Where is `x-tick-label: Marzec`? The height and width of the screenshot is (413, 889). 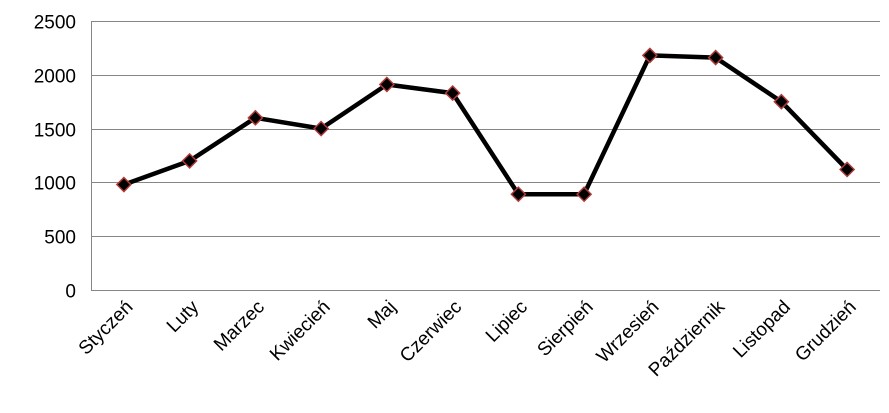
x-tick-label: Marzec is located at coordinates (239, 326).